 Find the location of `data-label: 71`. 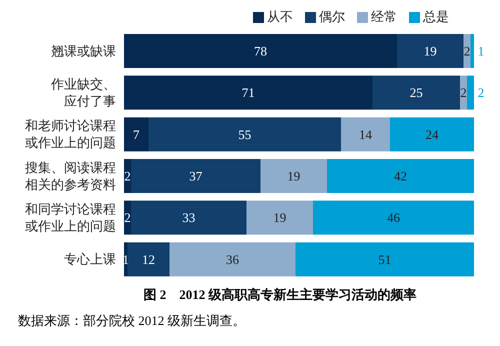

data-label: 71 is located at coordinates (248, 92).